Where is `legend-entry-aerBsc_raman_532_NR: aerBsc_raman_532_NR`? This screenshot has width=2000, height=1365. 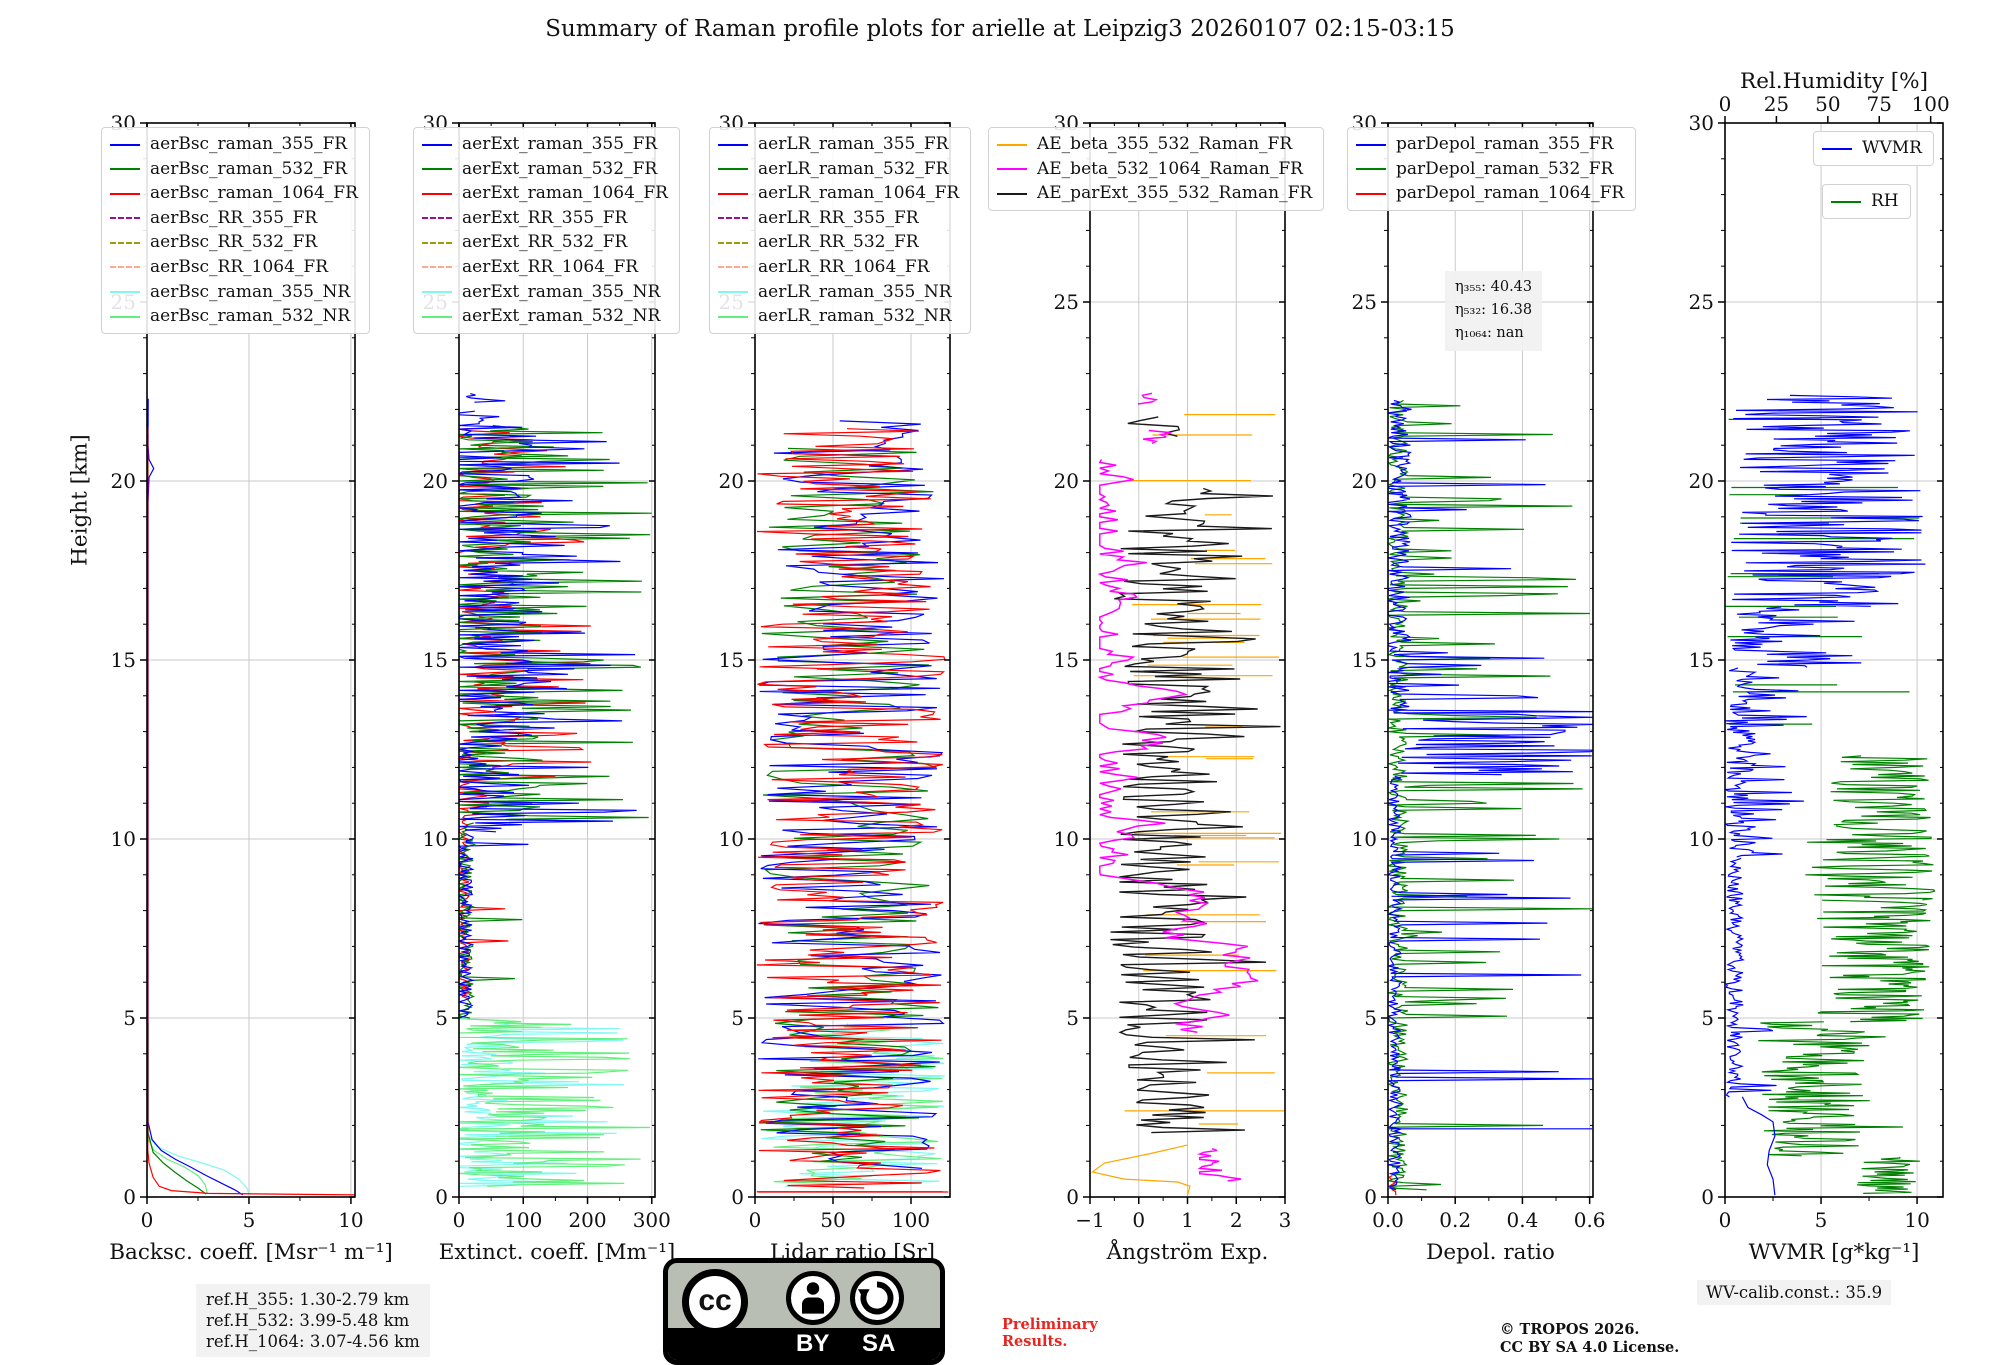
legend-entry-aerBsc_raman_532_NR: aerBsc_raman_532_NR is located at coordinates (234, 316).